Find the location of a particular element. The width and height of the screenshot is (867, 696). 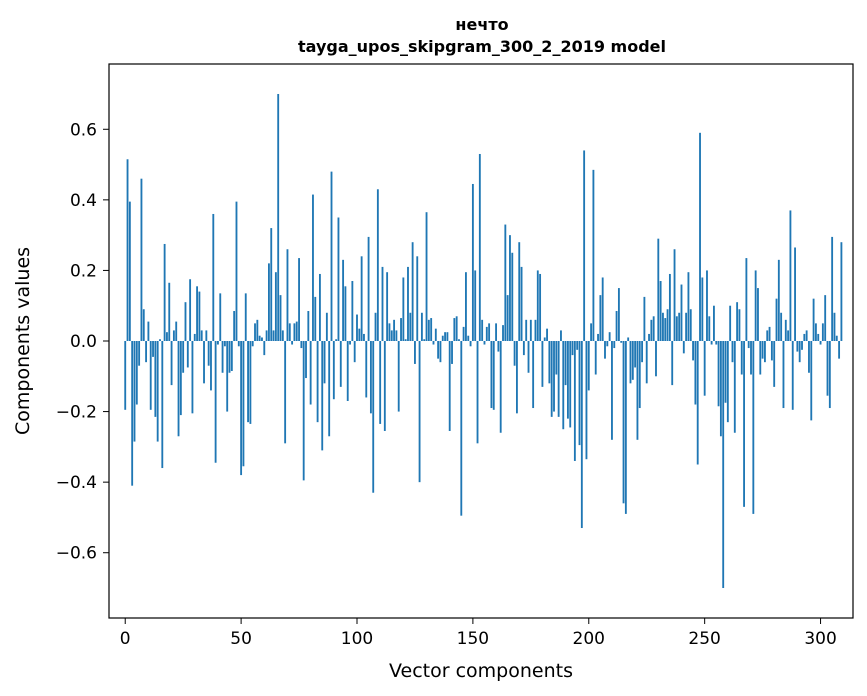

x-tick-label: 150 is located at coordinates (473, 639).